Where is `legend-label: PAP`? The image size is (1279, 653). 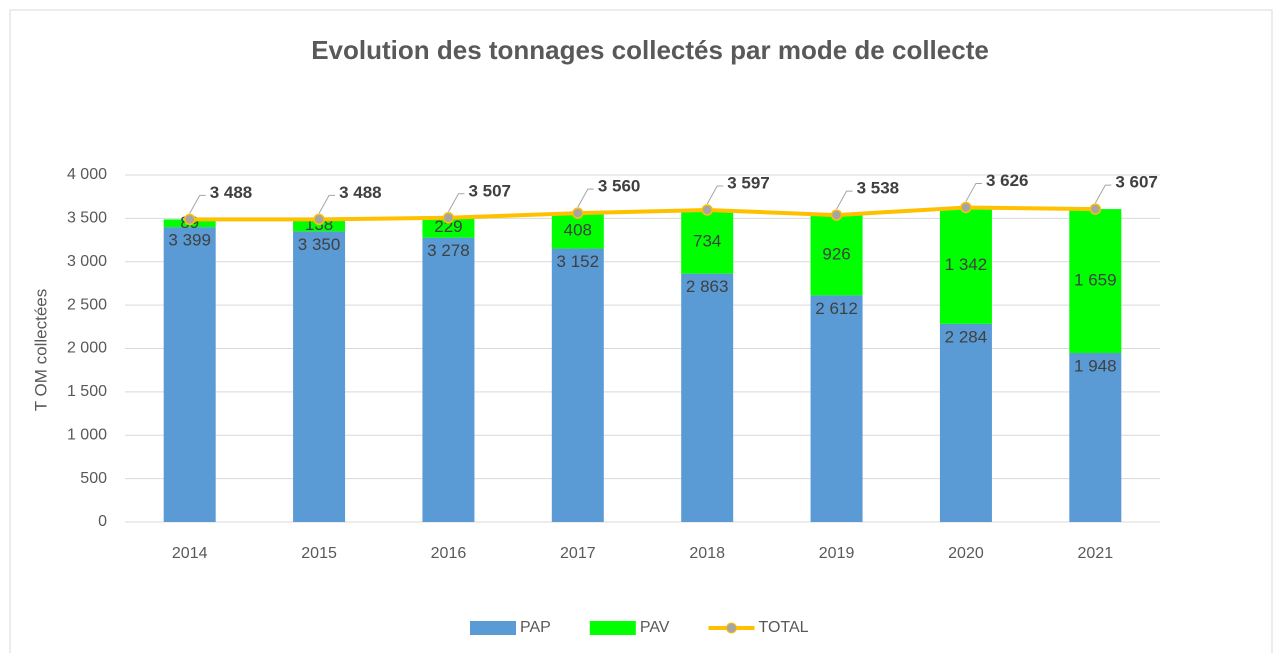 legend-label: PAP is located at coordinates (535, 627).